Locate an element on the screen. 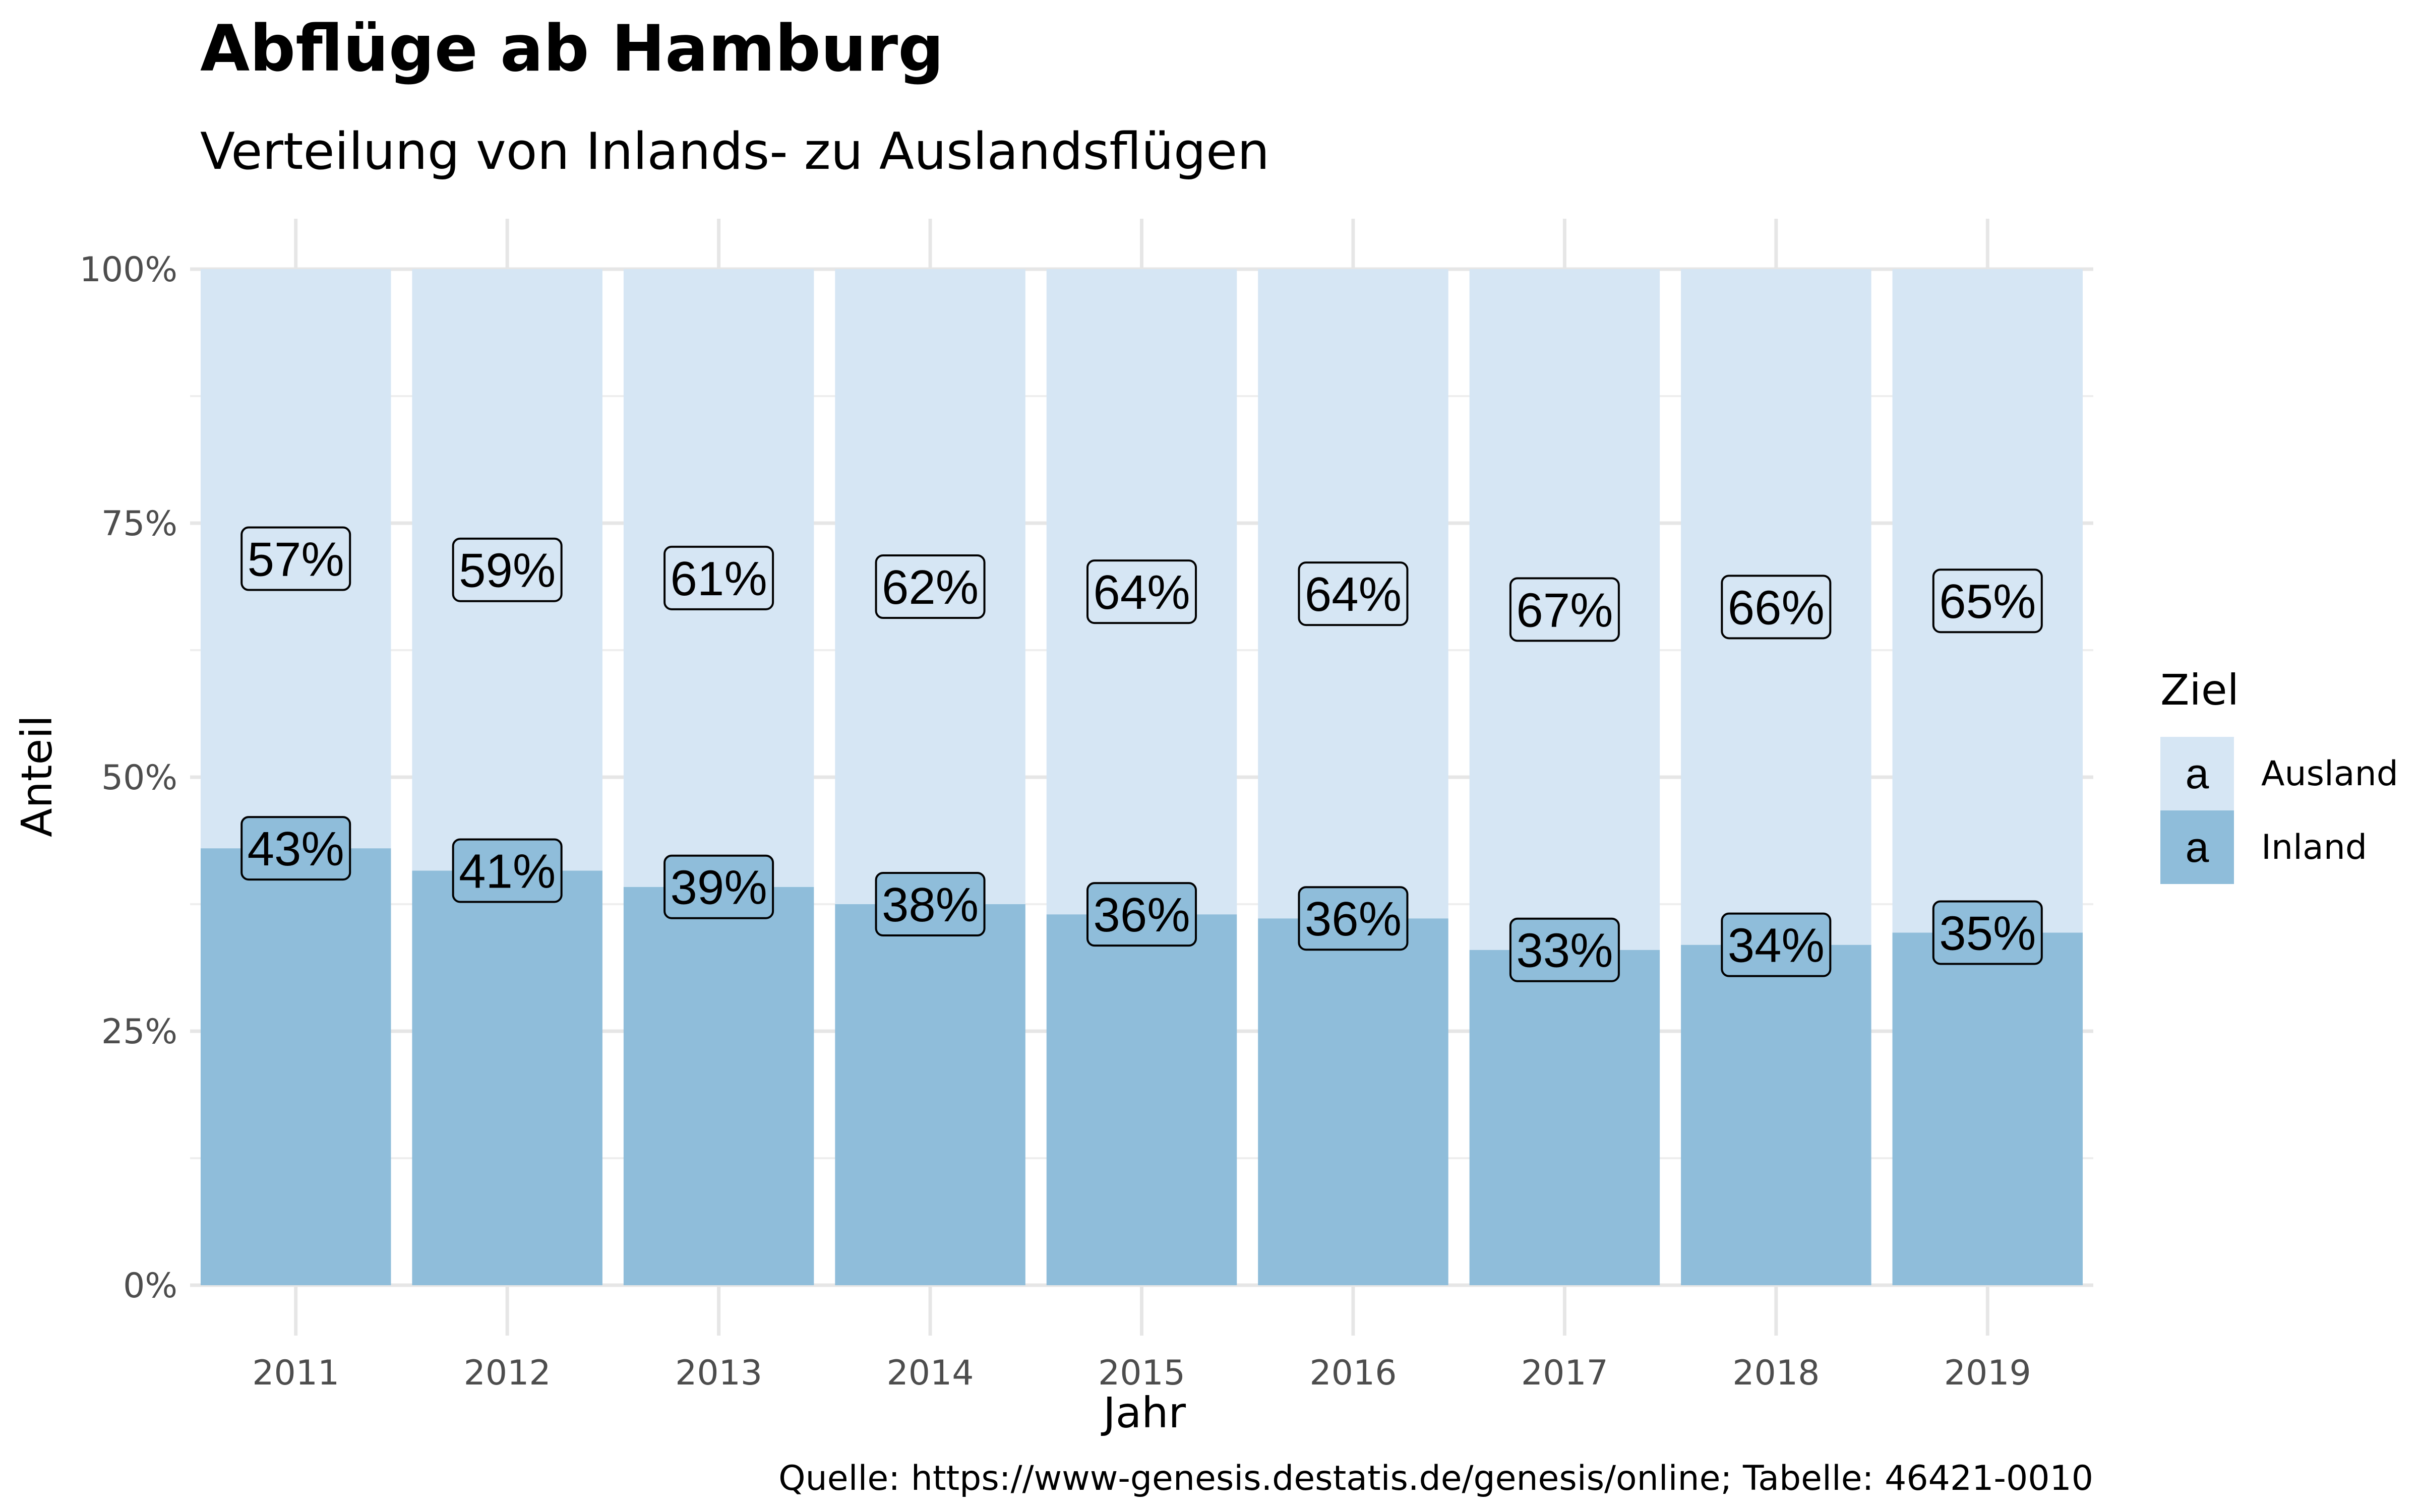 Image resolution: width=2420 pixels, height=1512 pixels. x-tick-label: 2013 is located at coordinates (718, 1373).